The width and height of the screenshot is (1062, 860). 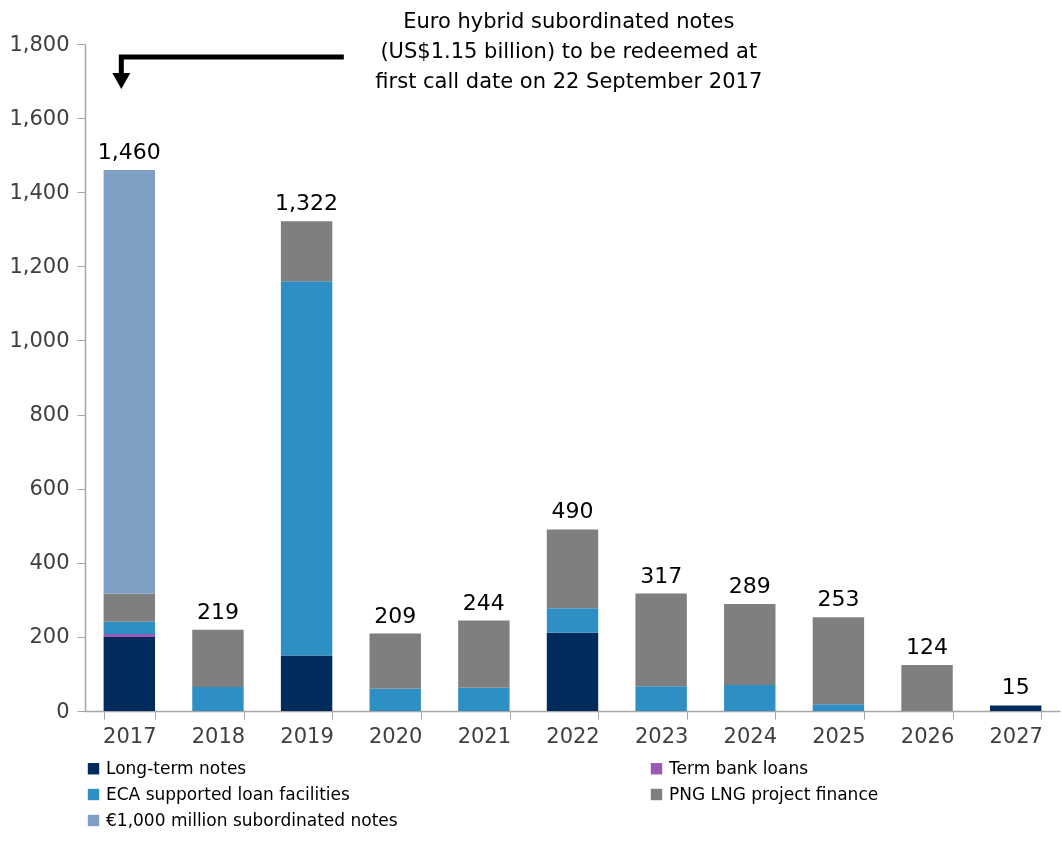 I want to click on y-tick-label: 1,600, so click(x=39, y=117).